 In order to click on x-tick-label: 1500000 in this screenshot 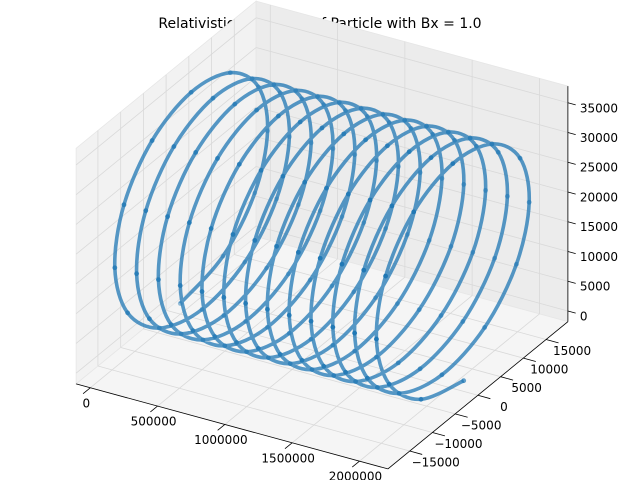, I will do `click(287, 458)`.